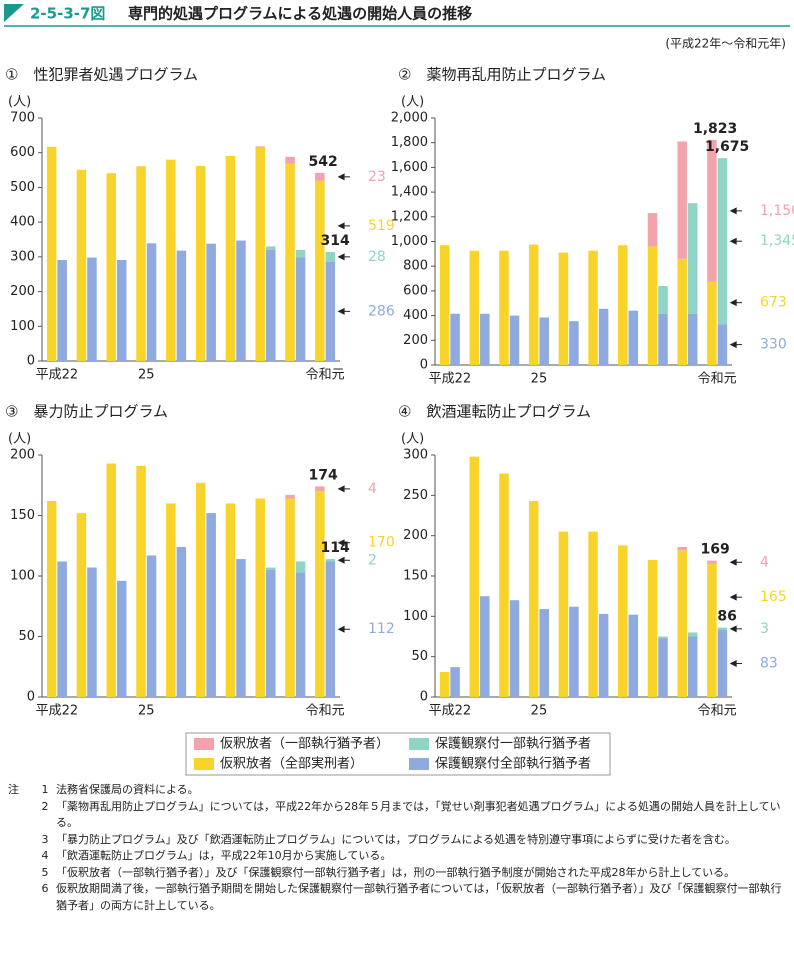  I want to click on total-label: 174, so click(322, 475).